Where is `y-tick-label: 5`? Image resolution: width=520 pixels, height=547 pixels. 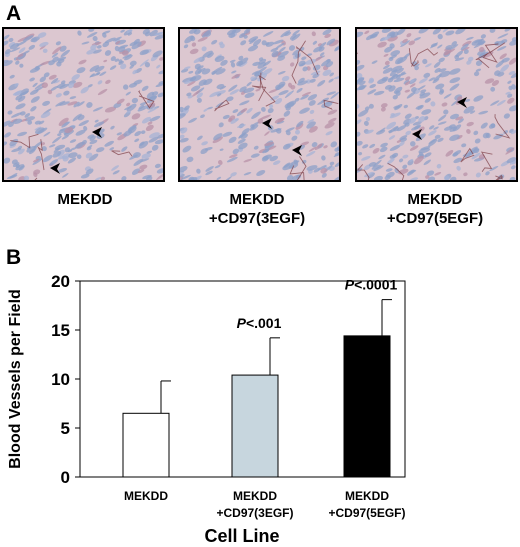 y-tick-label: 5 is located at coordinates (65, 428).